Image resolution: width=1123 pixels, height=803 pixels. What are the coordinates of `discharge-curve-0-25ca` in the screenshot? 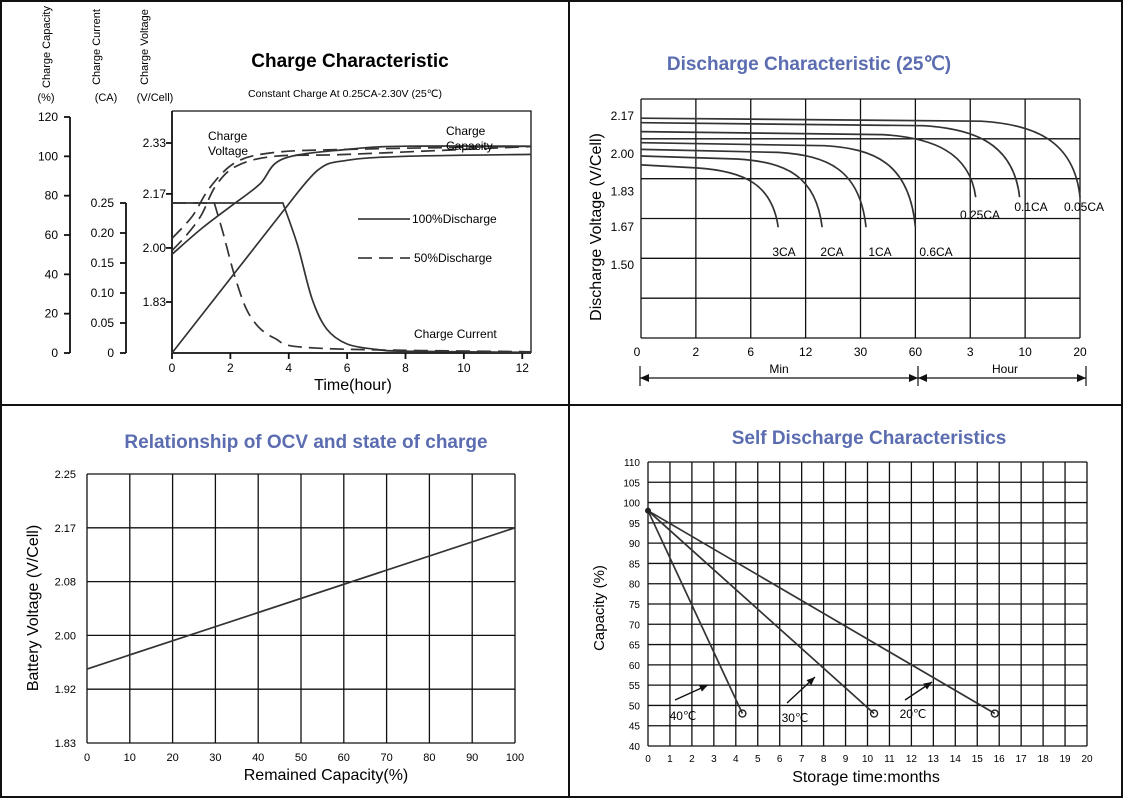 It's located at (808, 164).